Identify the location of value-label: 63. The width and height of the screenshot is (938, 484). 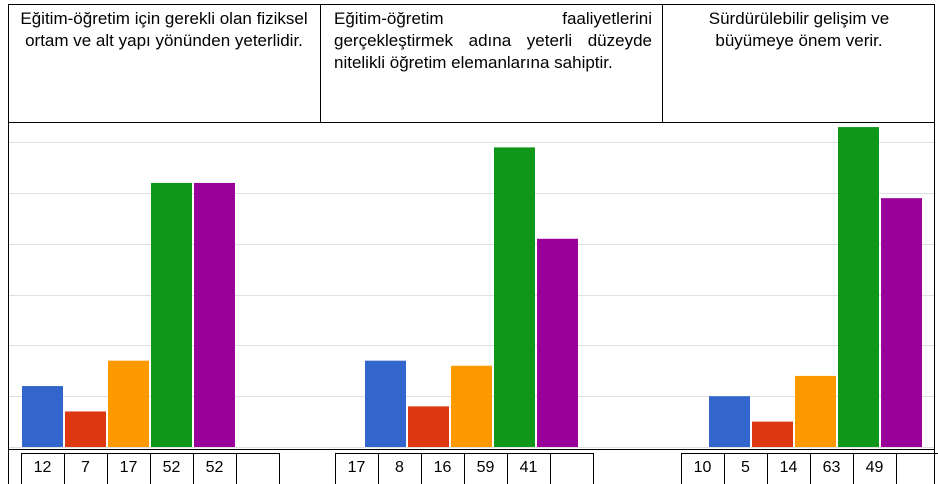
(832, 467).